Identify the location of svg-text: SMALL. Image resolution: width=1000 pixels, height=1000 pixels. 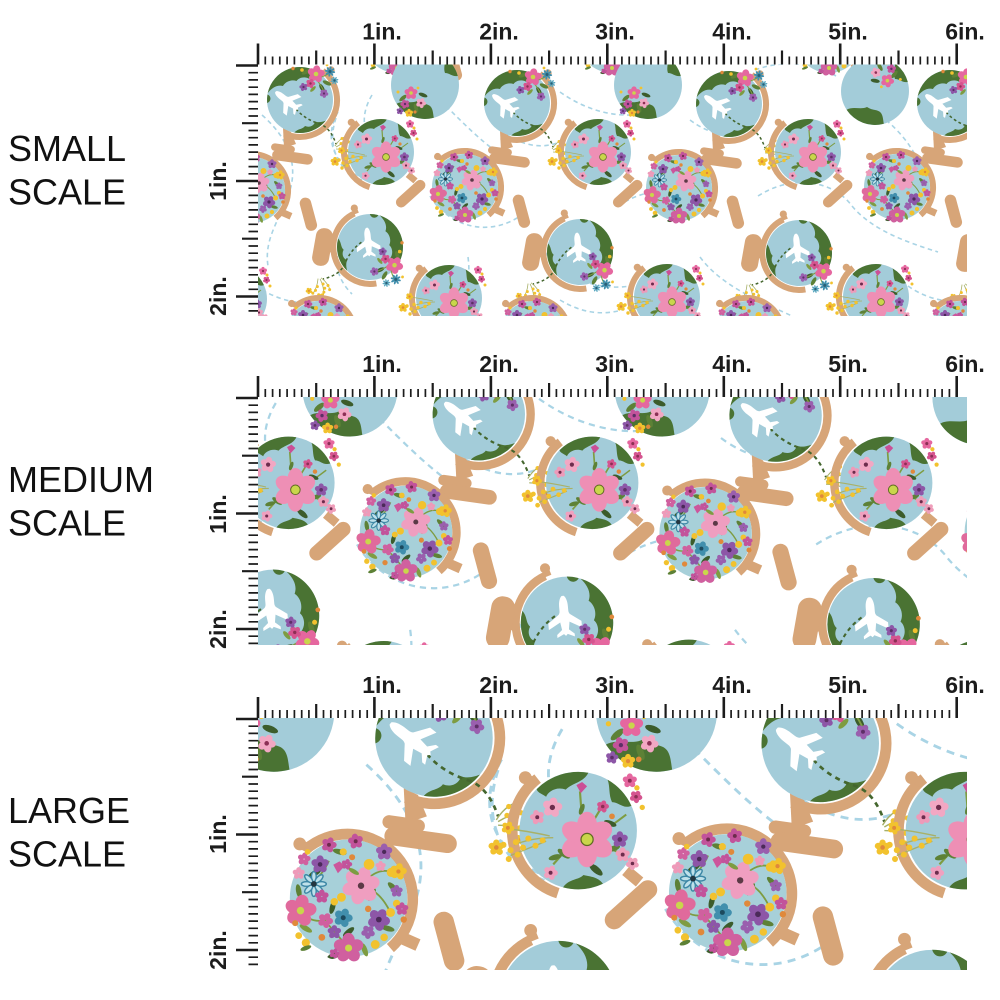
(67, 148).